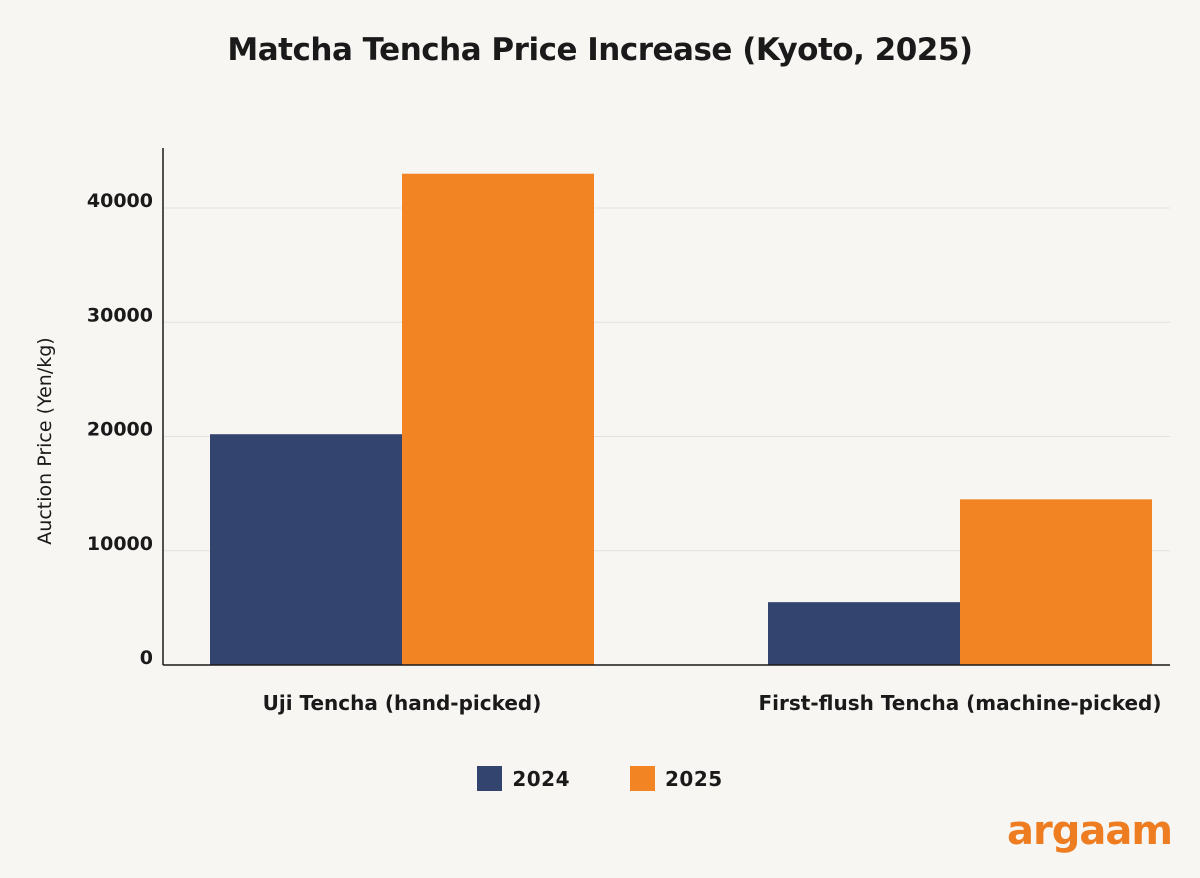 Image resolution: width=1200 pixels, height=878 pixels. I want to click on x-category-label: Uji Tencha (hand-picked), so click(402, 703).